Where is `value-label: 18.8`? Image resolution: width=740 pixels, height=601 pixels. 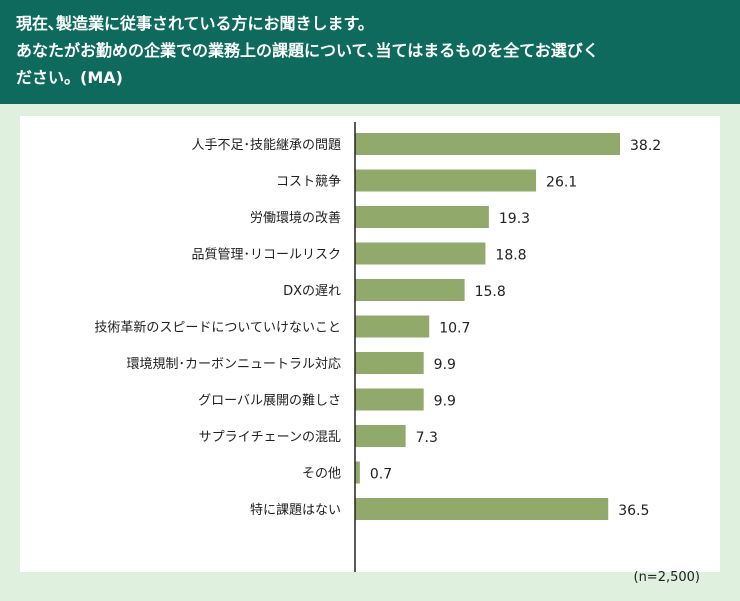
value-label: 18.8 is located at coordinates (510, 256).